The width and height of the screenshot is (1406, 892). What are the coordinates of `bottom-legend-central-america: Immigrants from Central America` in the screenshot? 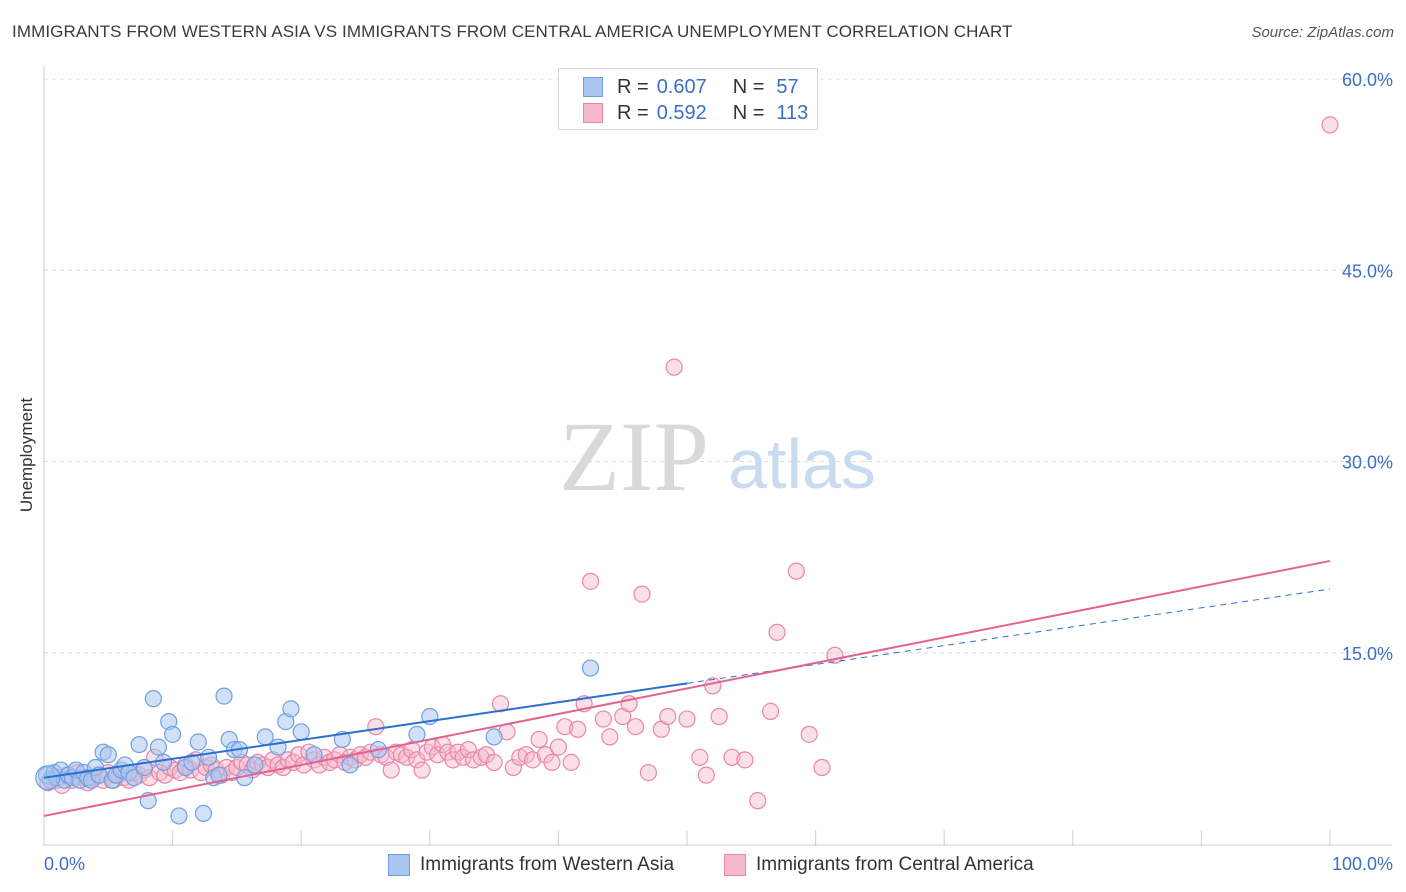 It's located at (879, 865).